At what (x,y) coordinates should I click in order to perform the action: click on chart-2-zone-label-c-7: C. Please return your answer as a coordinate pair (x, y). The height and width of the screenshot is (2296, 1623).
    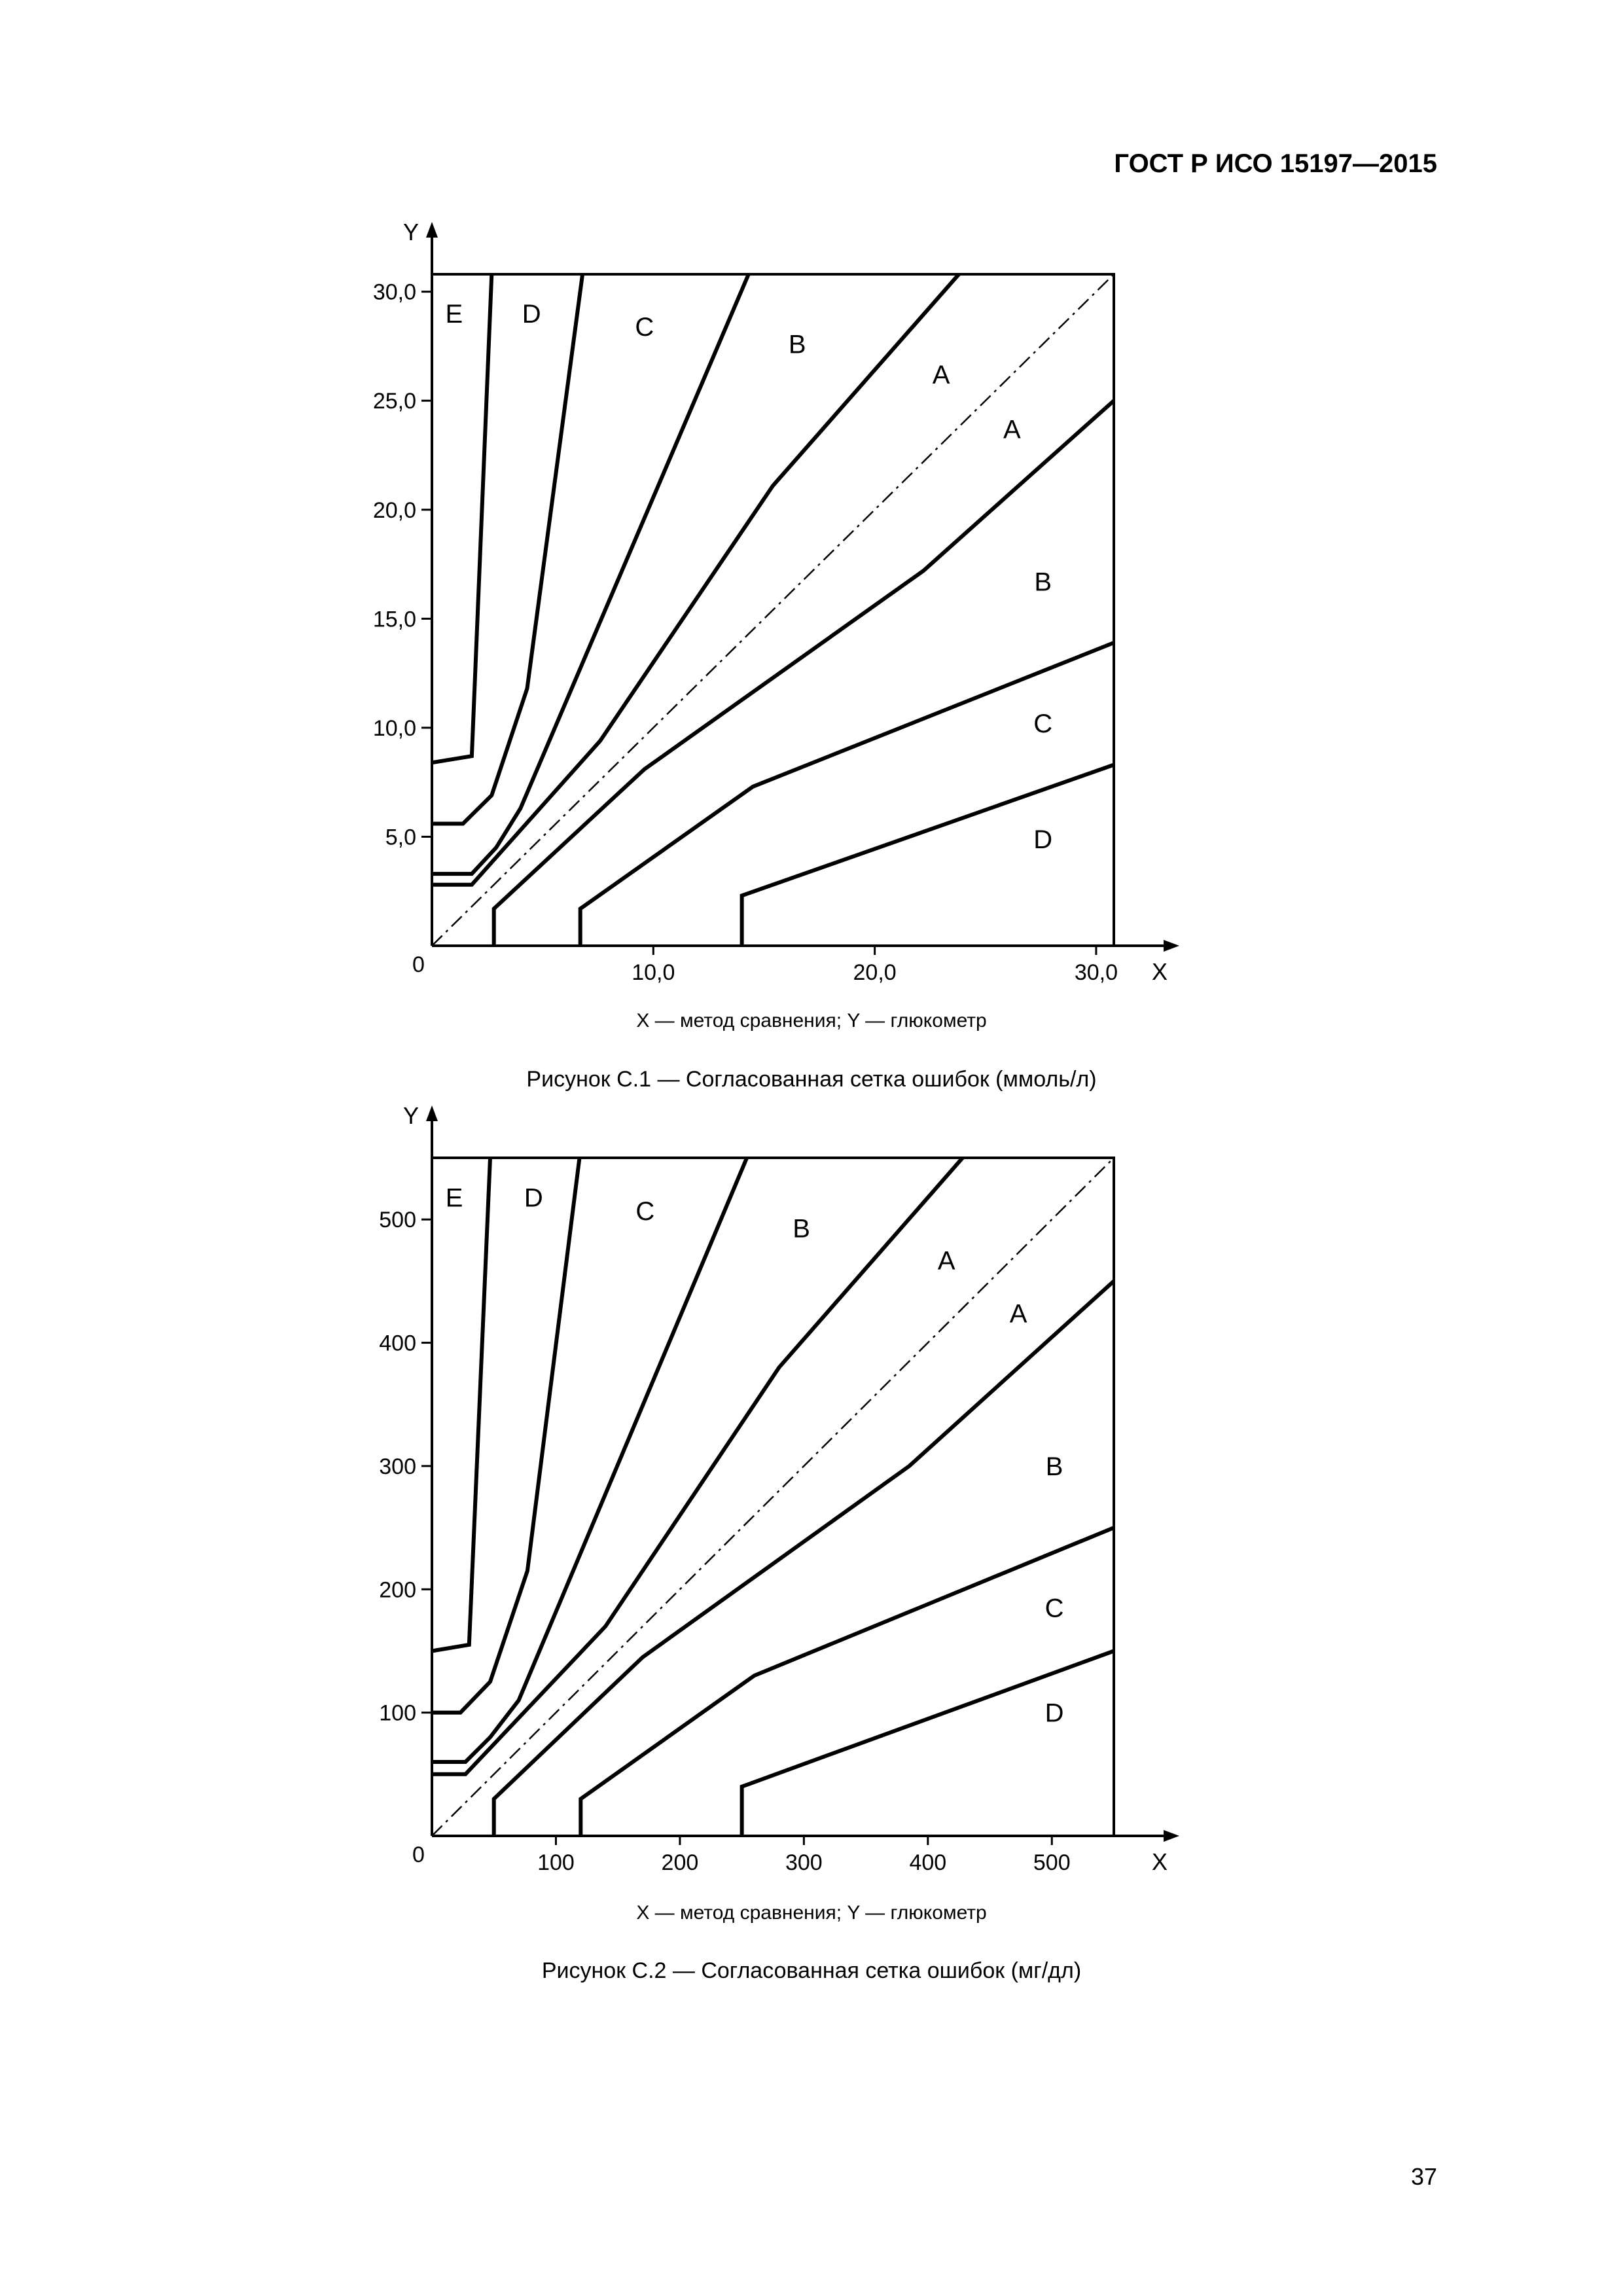
    Looking at the image, I should click on (1054, 1608).